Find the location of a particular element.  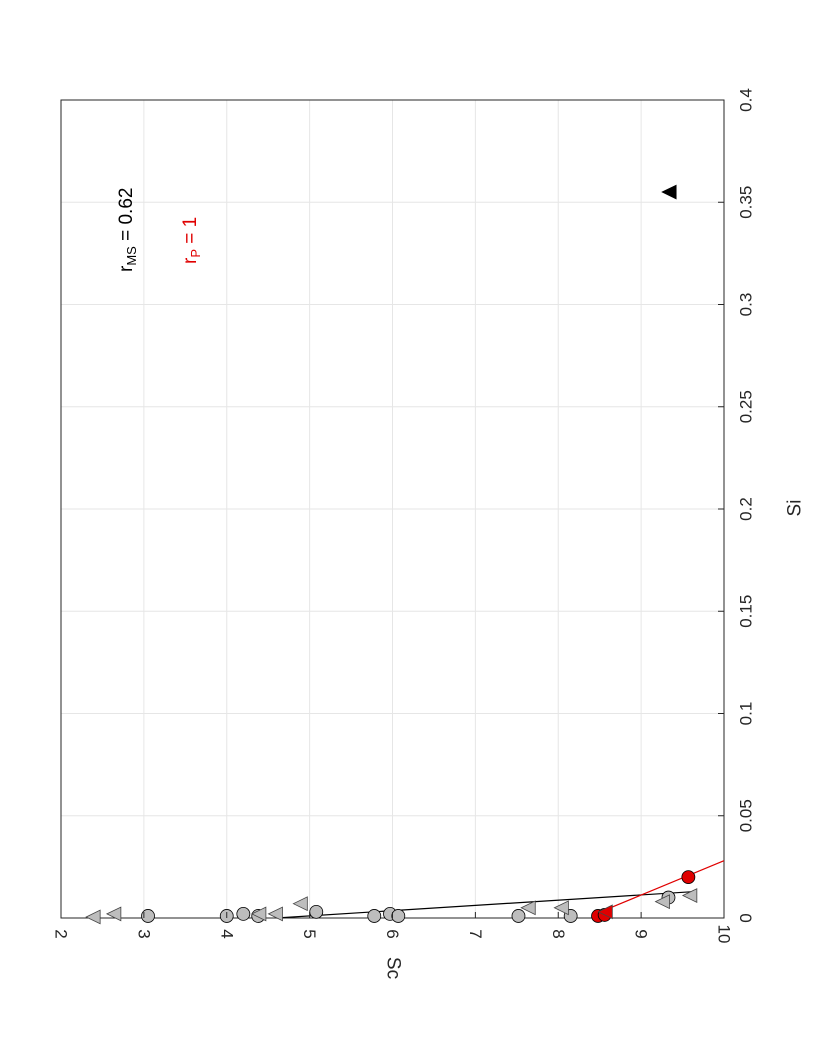

svg-text: rMS = 0.62 is located at coordinates (127, 230).